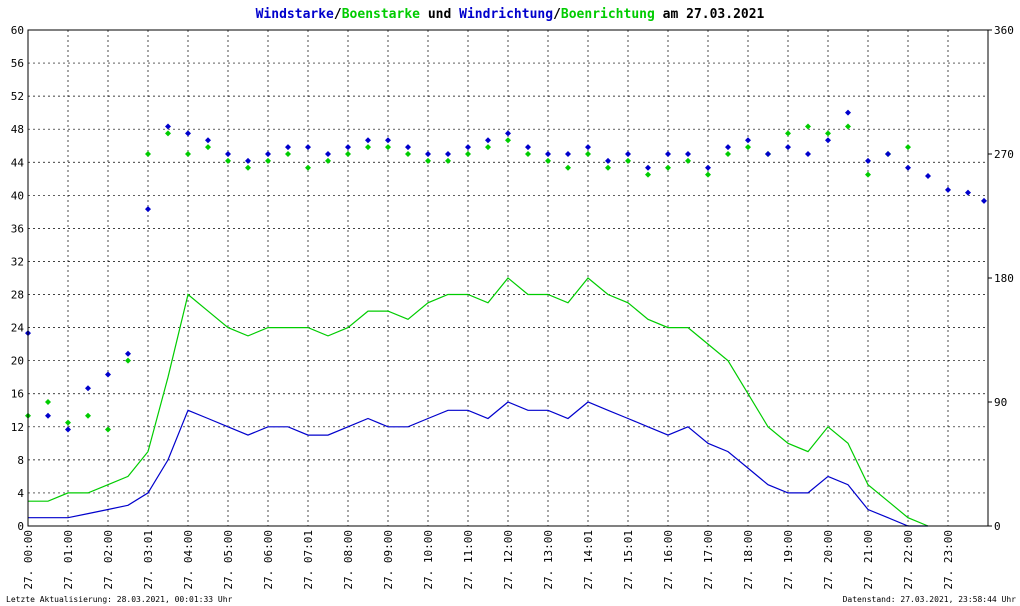 The image size is (1020, 606). Describe the element at coordinates (338, 14) in the screenshot. I see `title-part-1: /` at that location.